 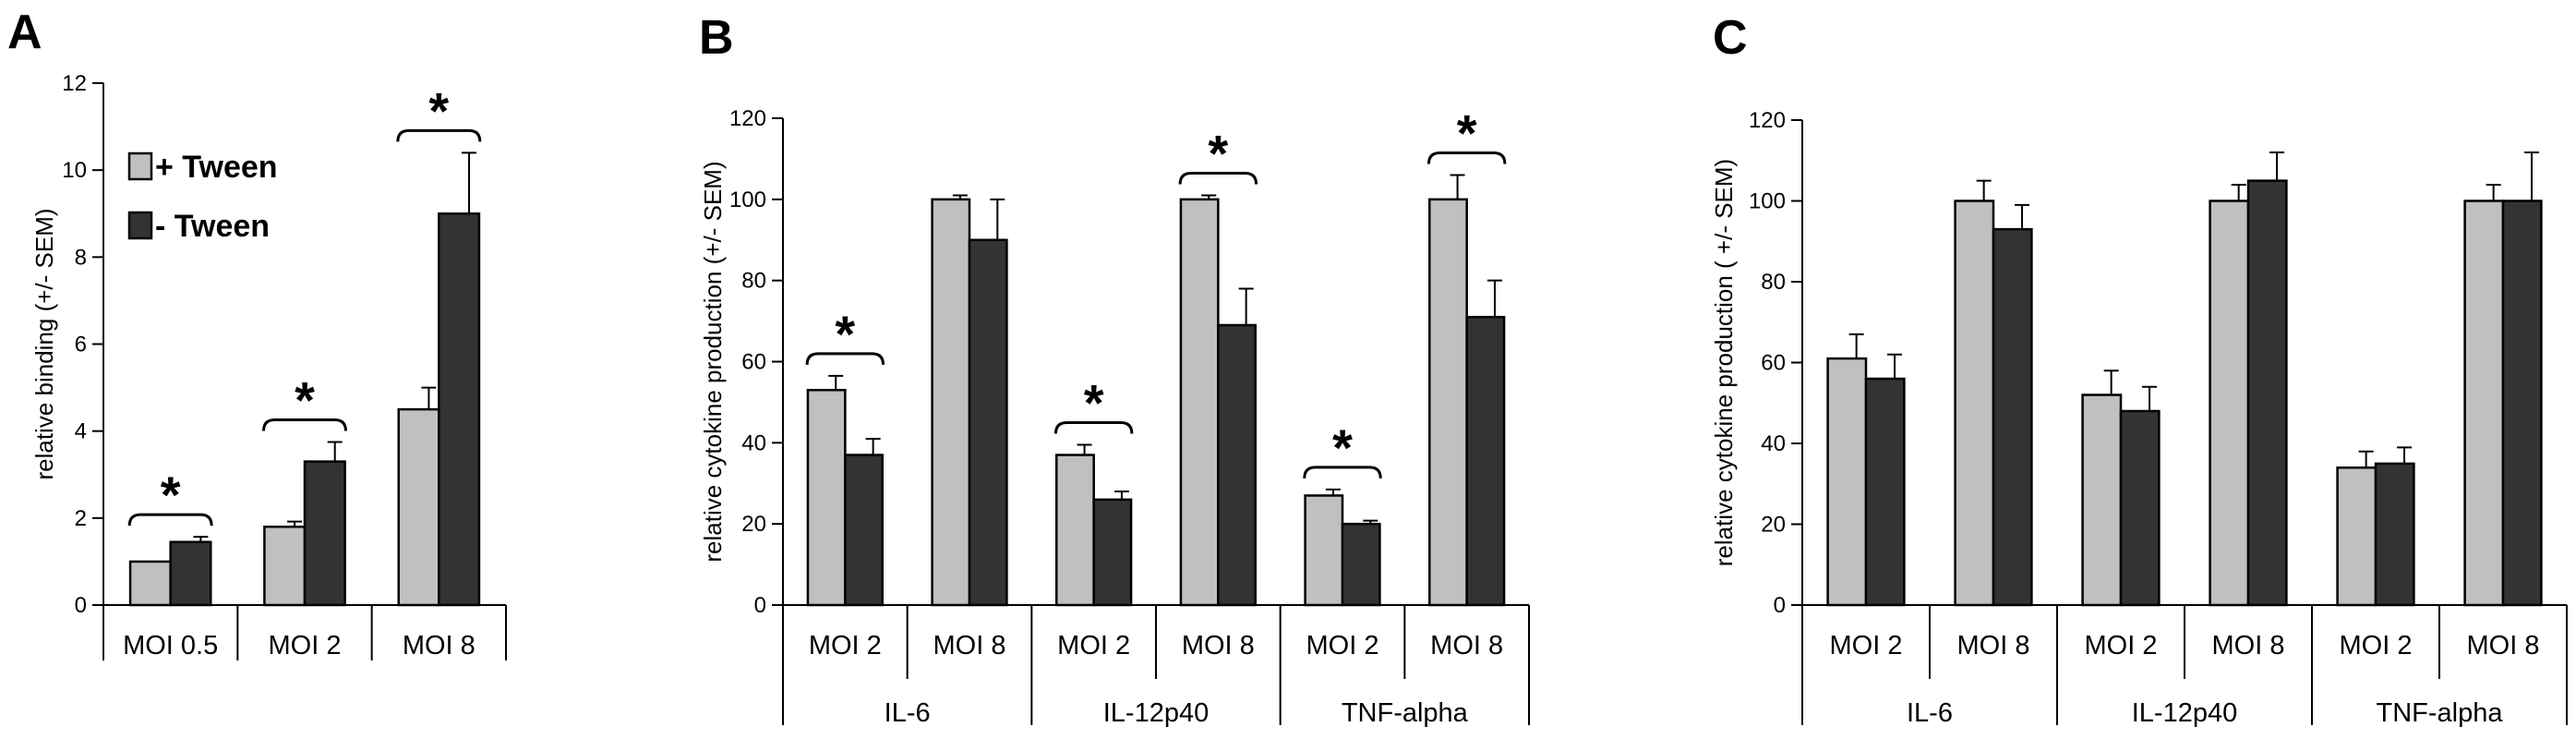 I want to click on y-axis-label: relative cytokine production (+/- SEM), so click(x=713, y=361).